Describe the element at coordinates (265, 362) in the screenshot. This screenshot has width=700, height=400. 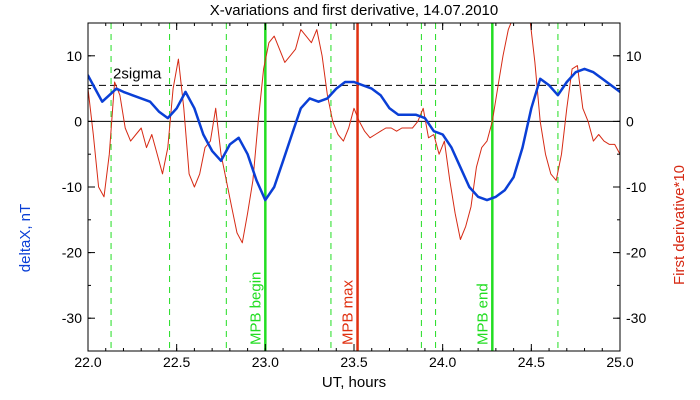
I see `x-tick-label: 23.0` at that location.